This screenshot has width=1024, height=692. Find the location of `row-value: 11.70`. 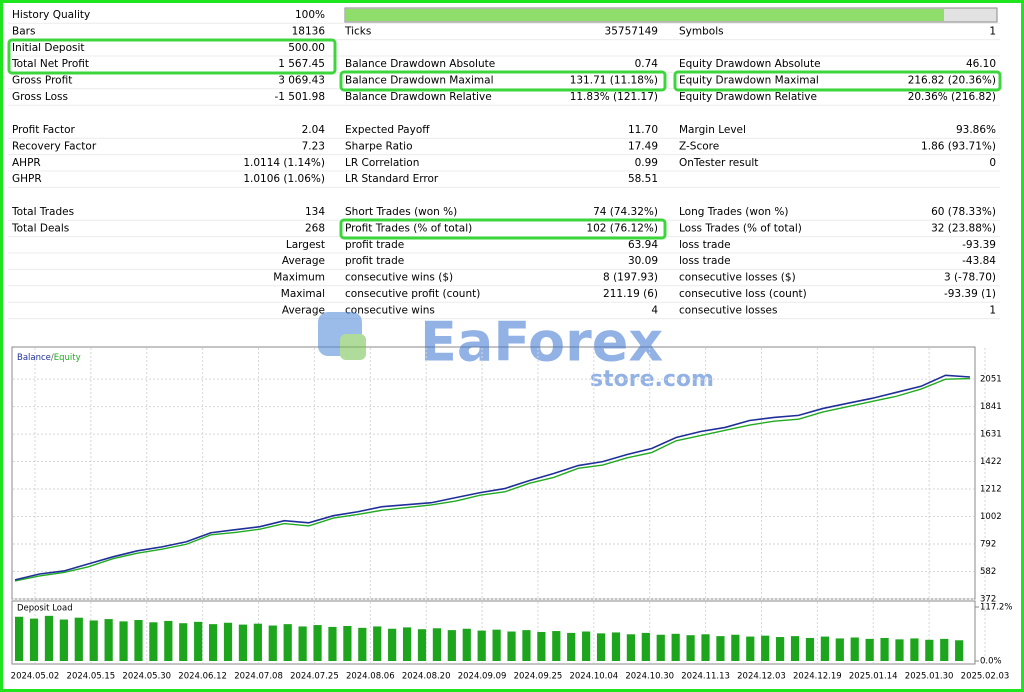

row-value: 11.70 is located at coordinates (643, 130).